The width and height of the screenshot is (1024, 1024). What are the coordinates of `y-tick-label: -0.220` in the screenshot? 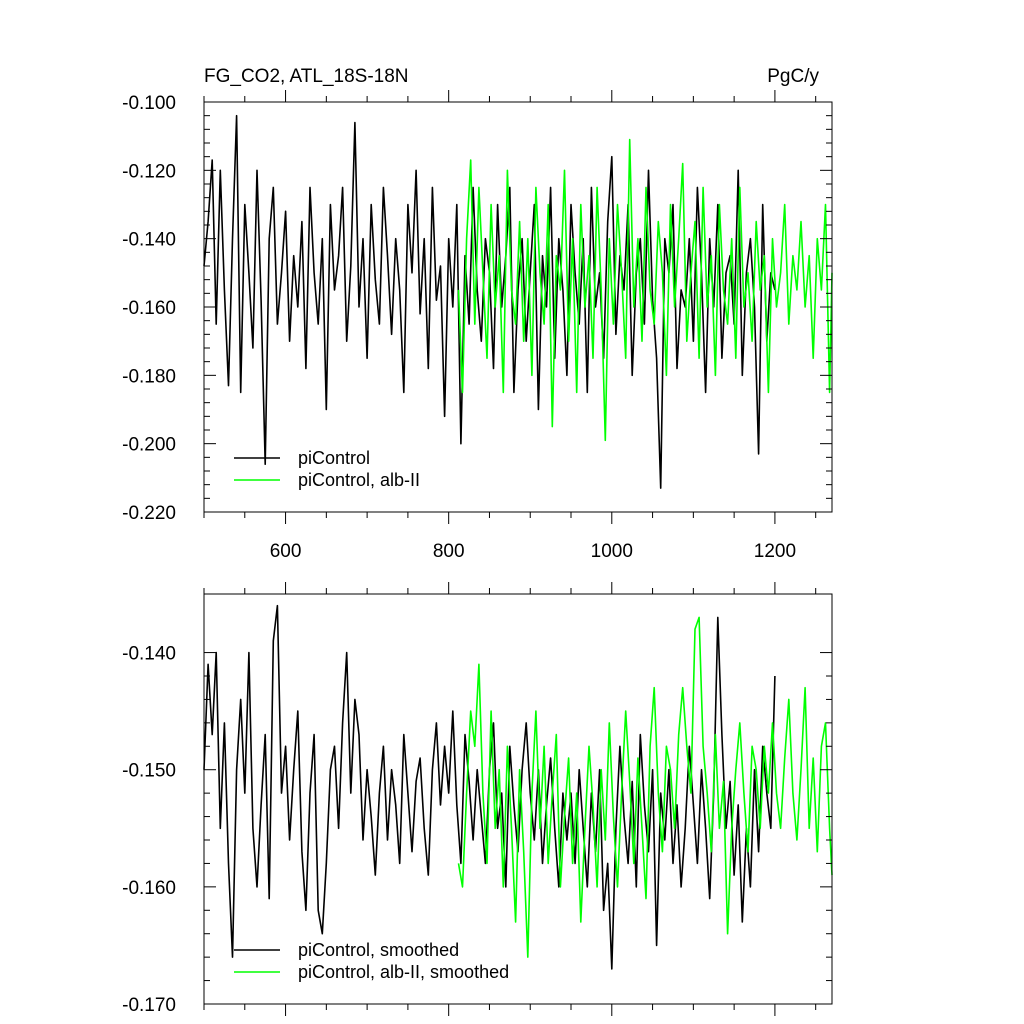 It's located at (149, 513).